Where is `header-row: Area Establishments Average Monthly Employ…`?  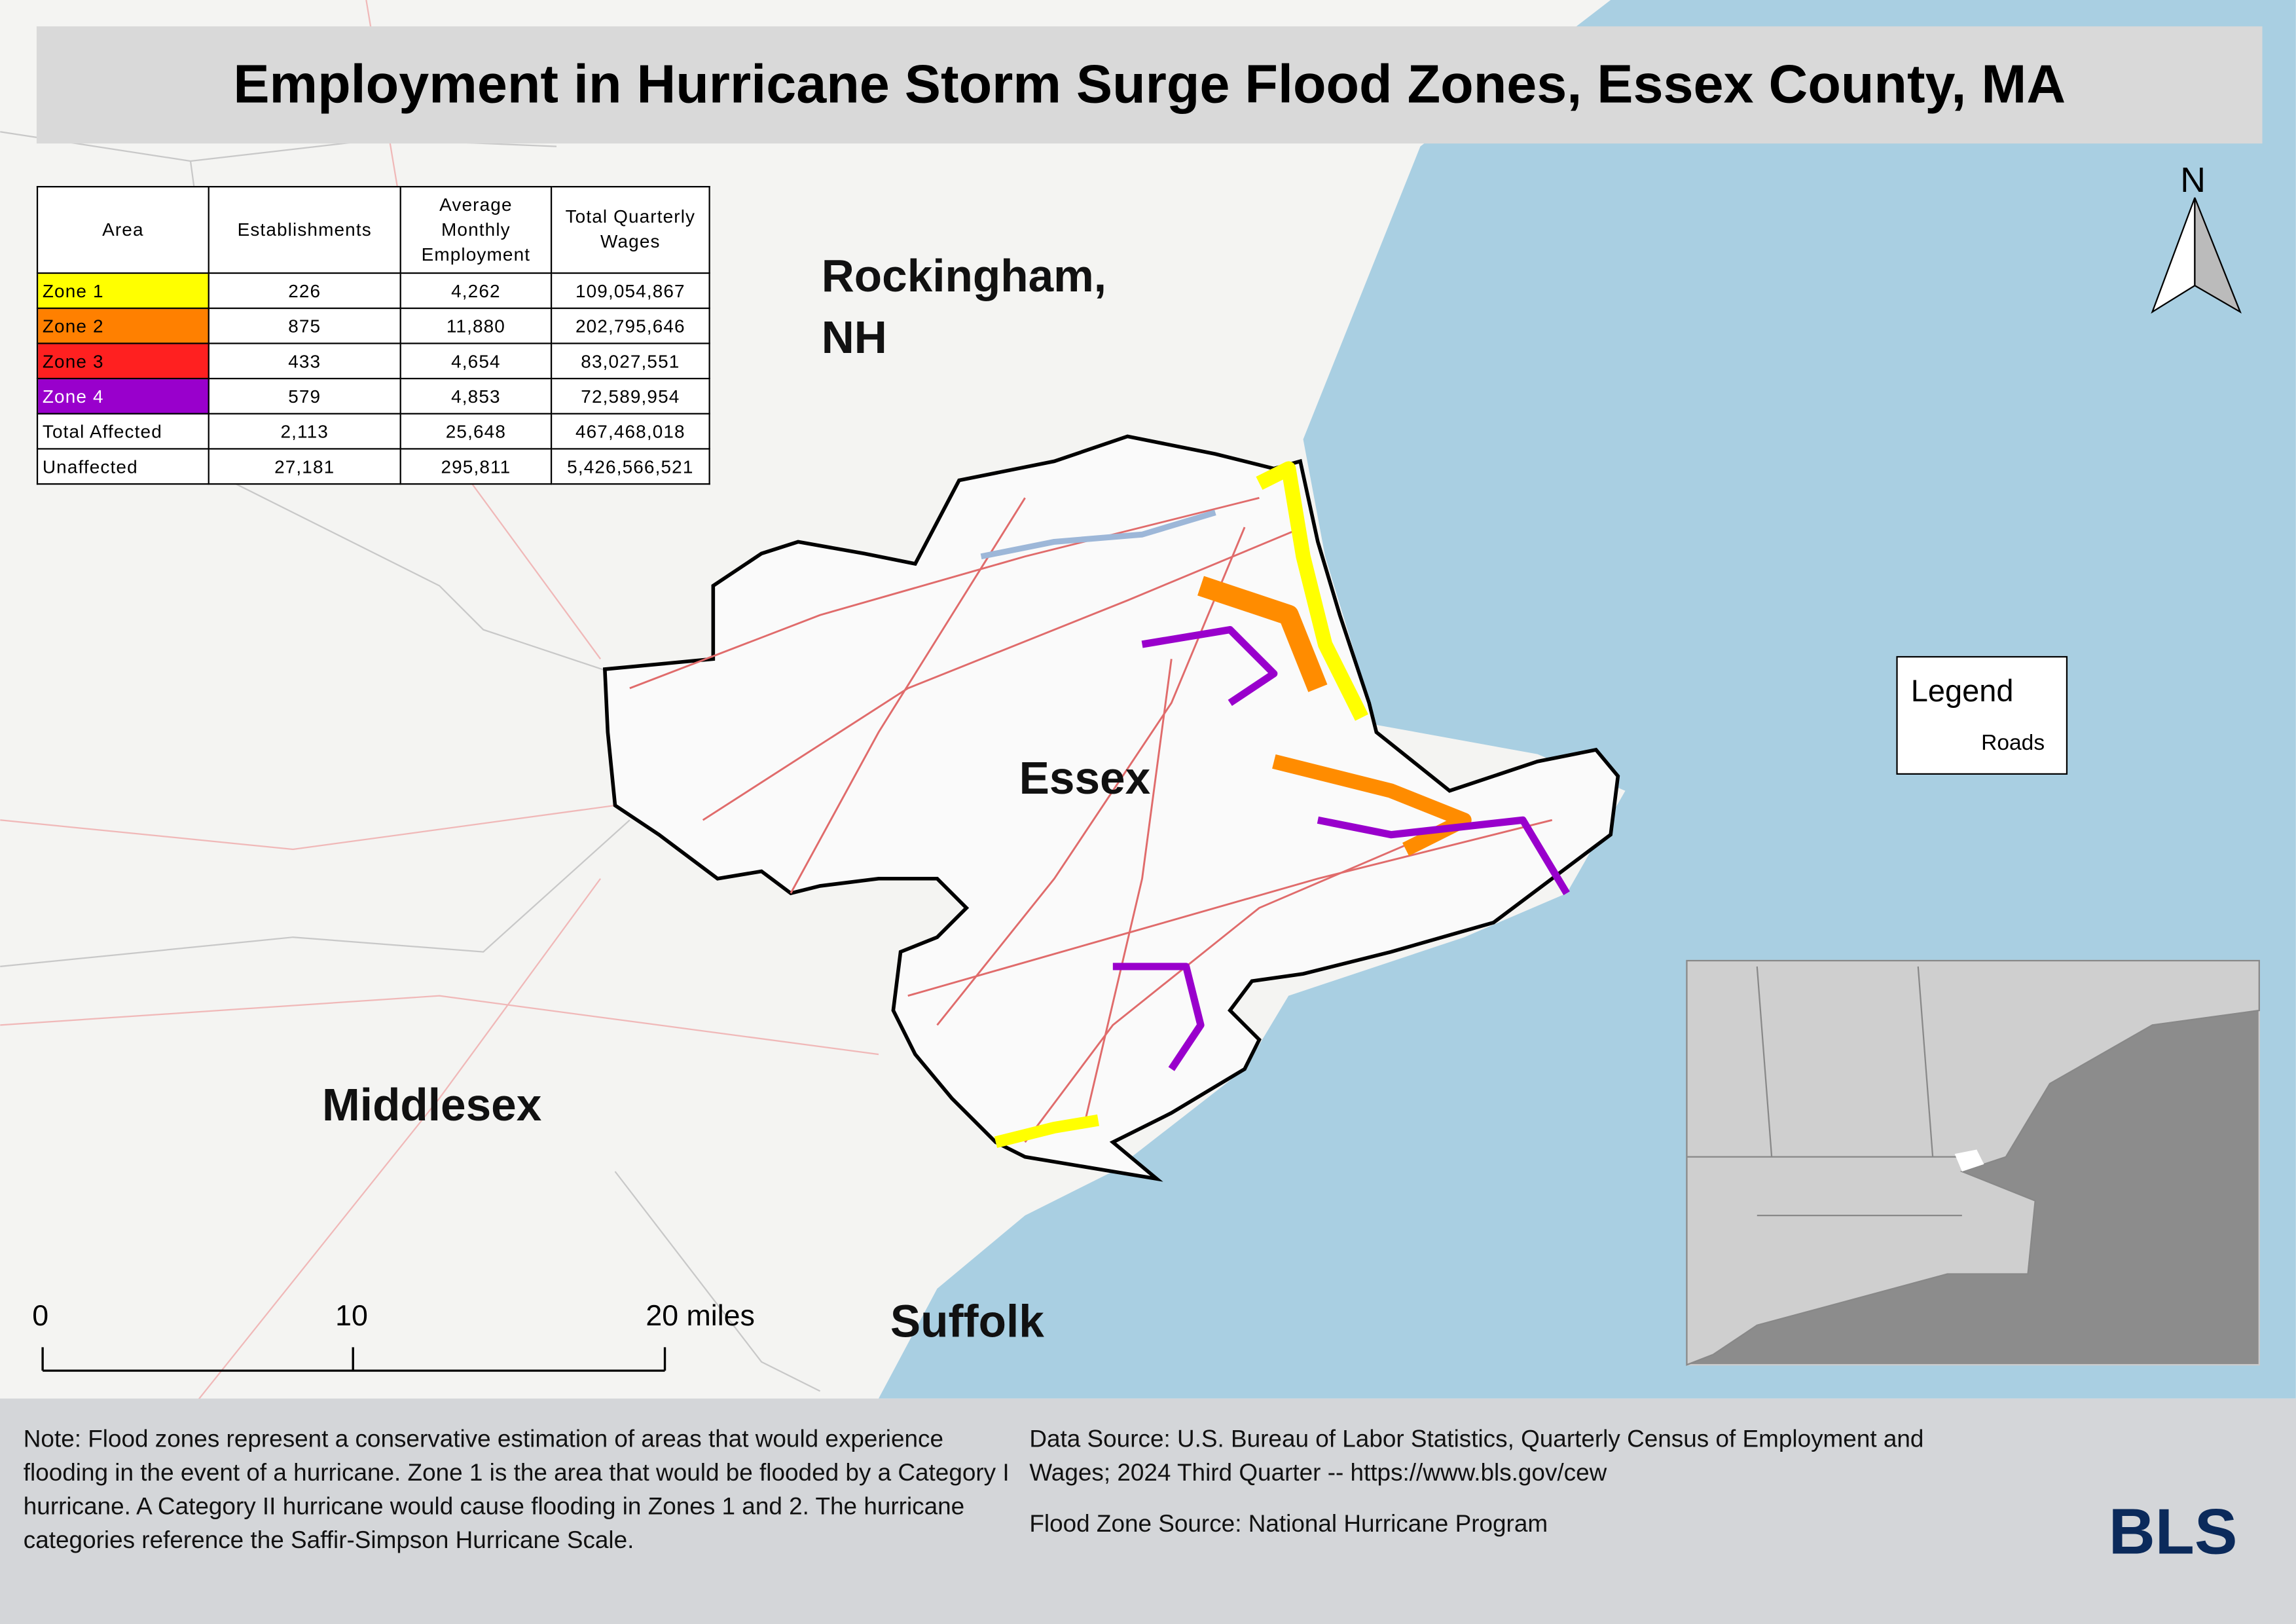 header-row: Area Establishments Average Monthly Employ… is located at coordinates (373, 230).